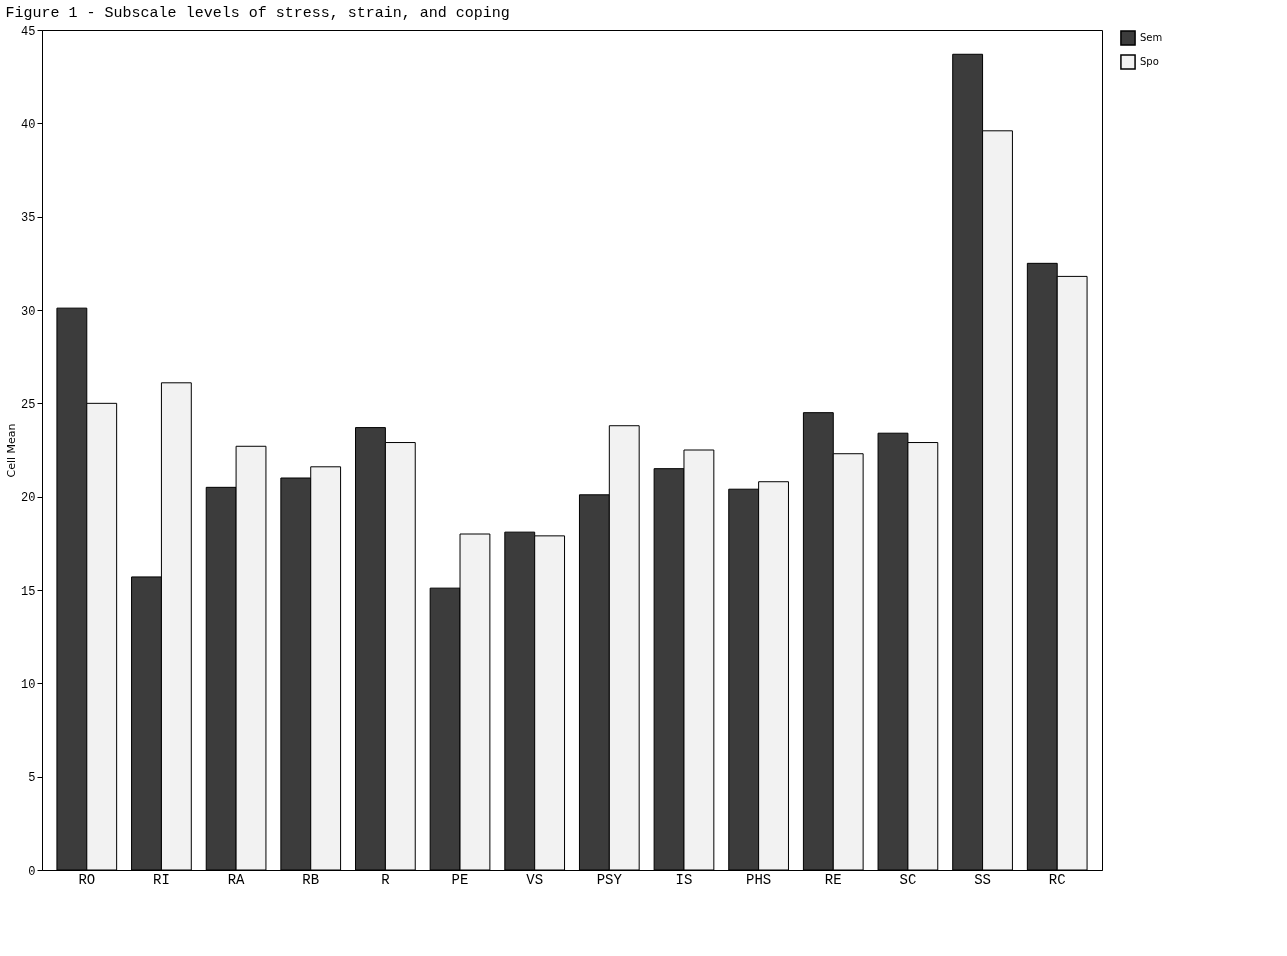 The height and width of the screenshot is (956, 1287). I want to click on x-tick-label: PHS, so click(759, 879).